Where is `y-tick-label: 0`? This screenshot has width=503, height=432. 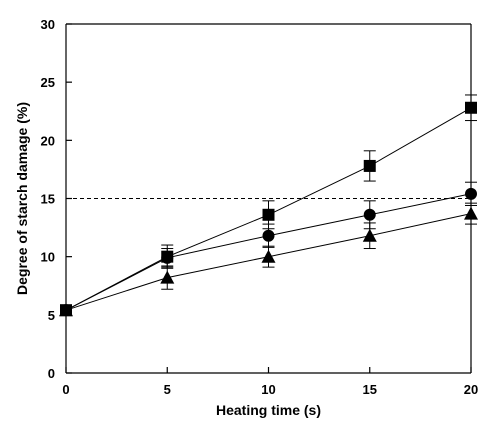
y-tick-label: 0 is located at coordinates (51, 373).